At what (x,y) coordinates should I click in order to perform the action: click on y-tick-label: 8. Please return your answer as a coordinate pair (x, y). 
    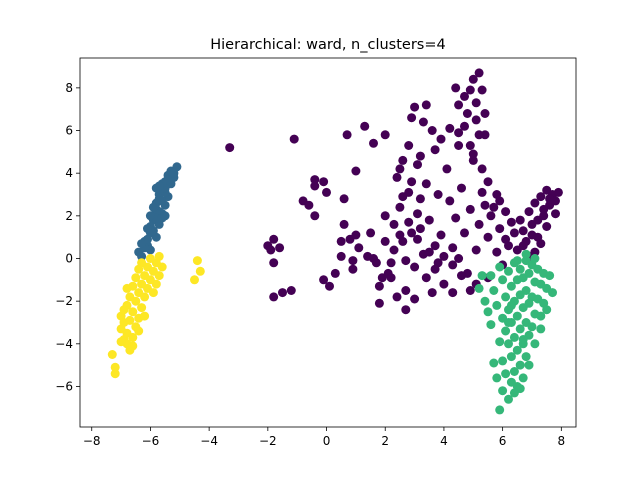
    Looking at the image, I should click on (69, 88).